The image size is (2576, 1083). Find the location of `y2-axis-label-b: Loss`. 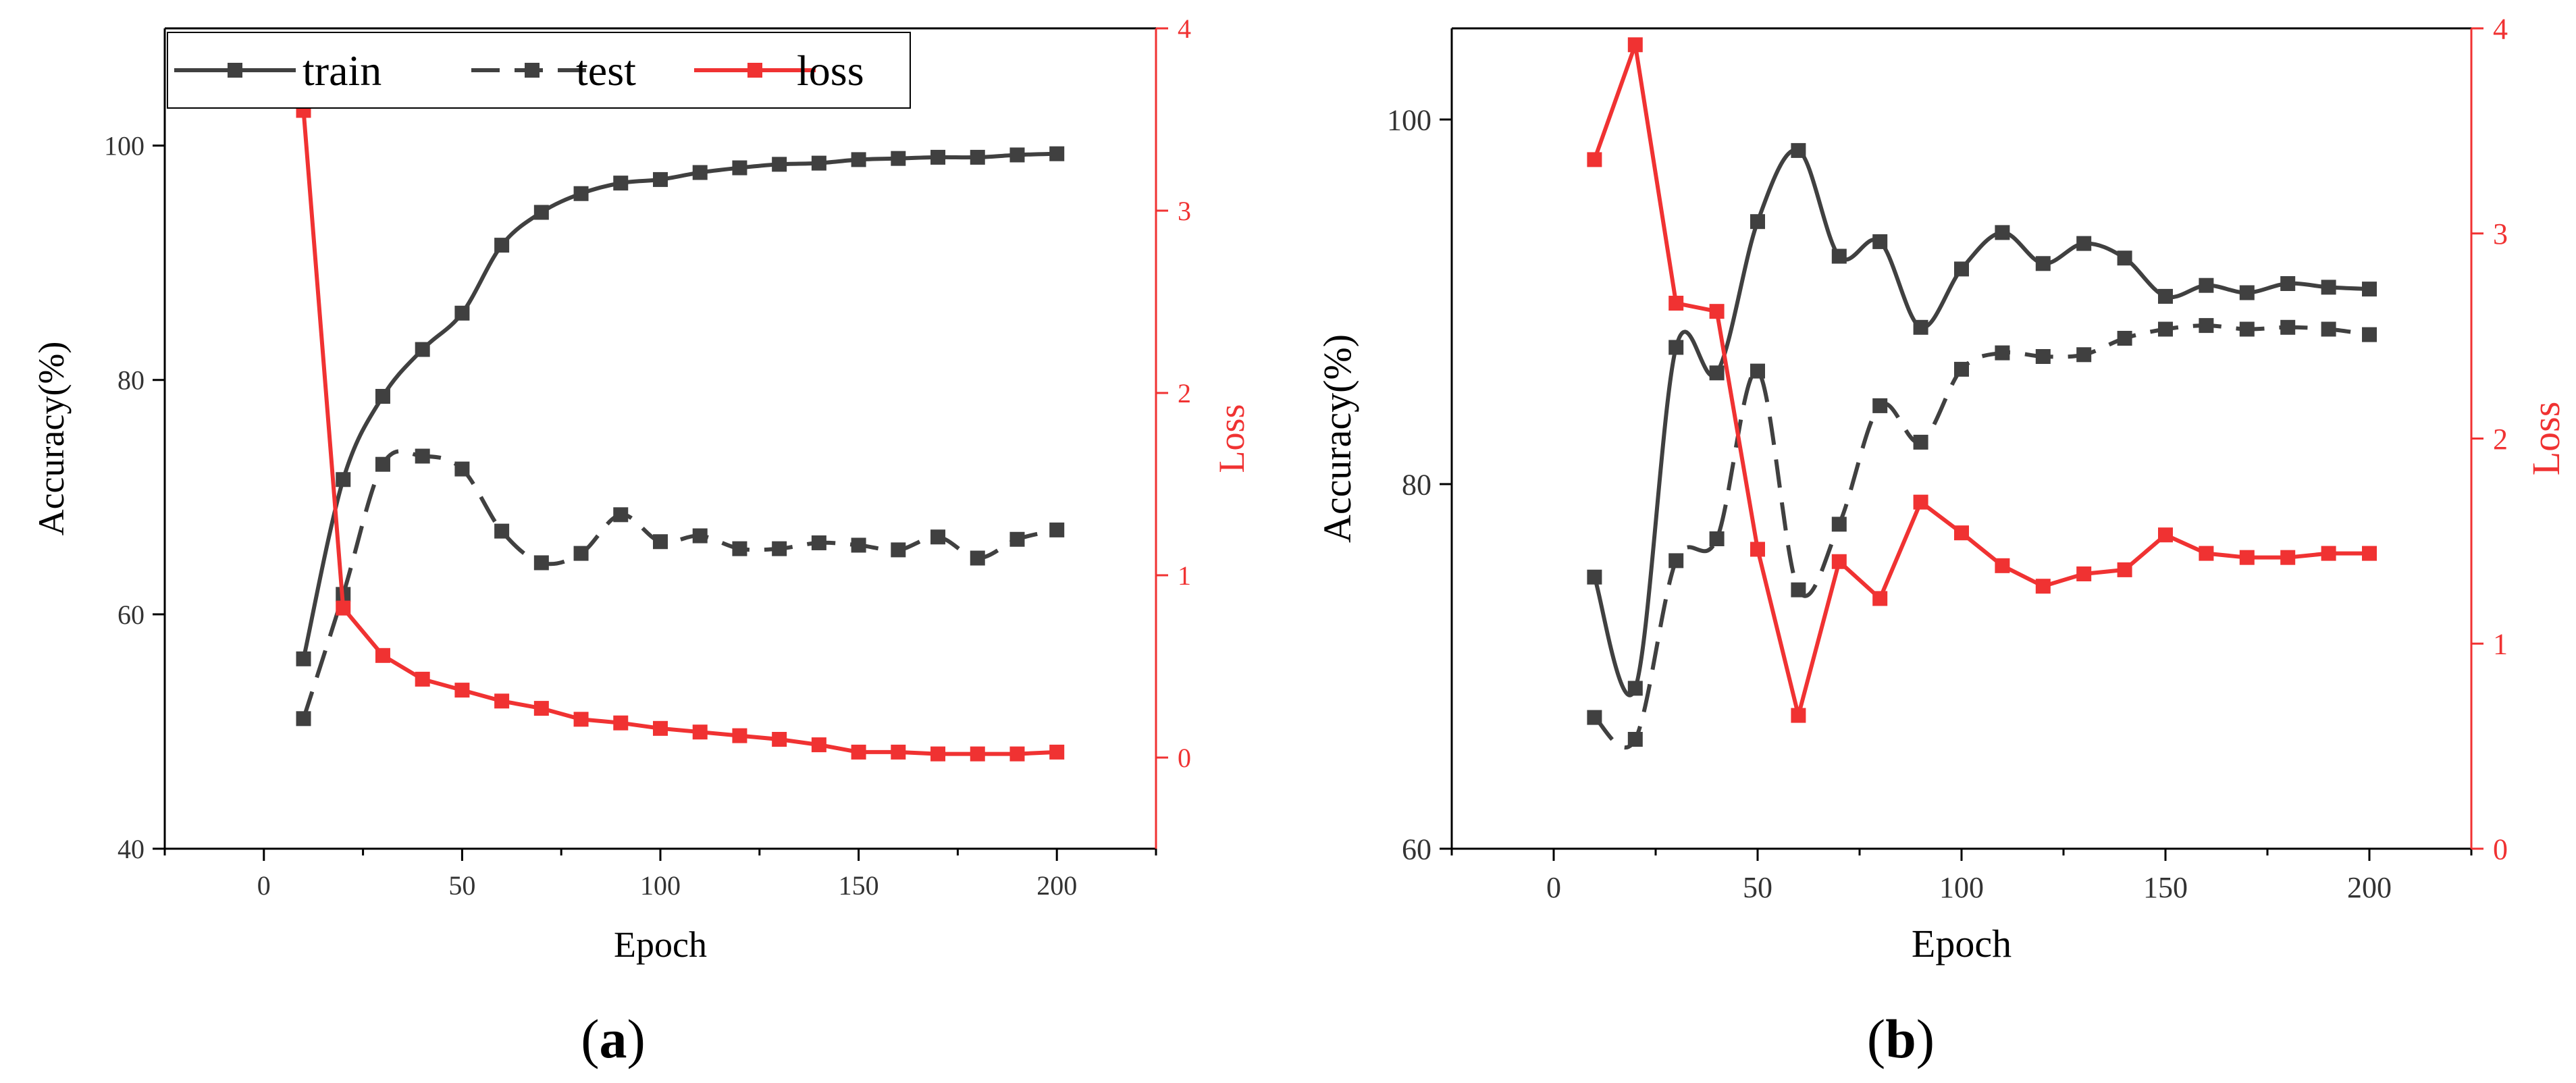

y2-axis-label-b: Loss is located at coordinates (2546, 439).